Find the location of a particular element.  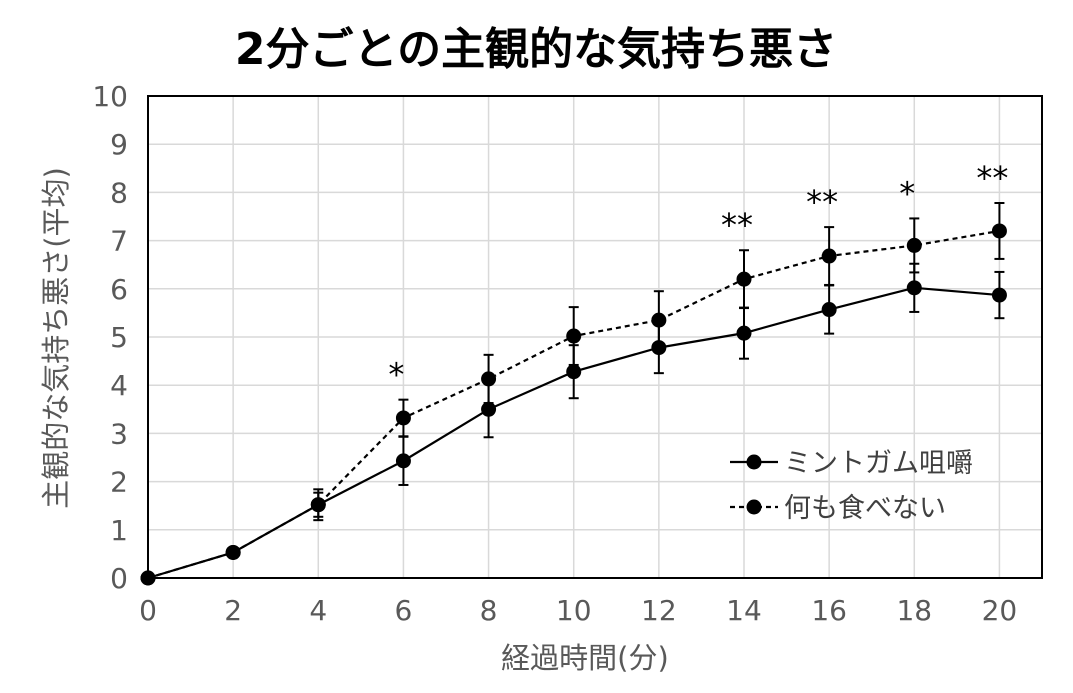

x-axis: 0 2 4 6 8 10 12 14 16 18 20 is located at coordinates (578, 610).